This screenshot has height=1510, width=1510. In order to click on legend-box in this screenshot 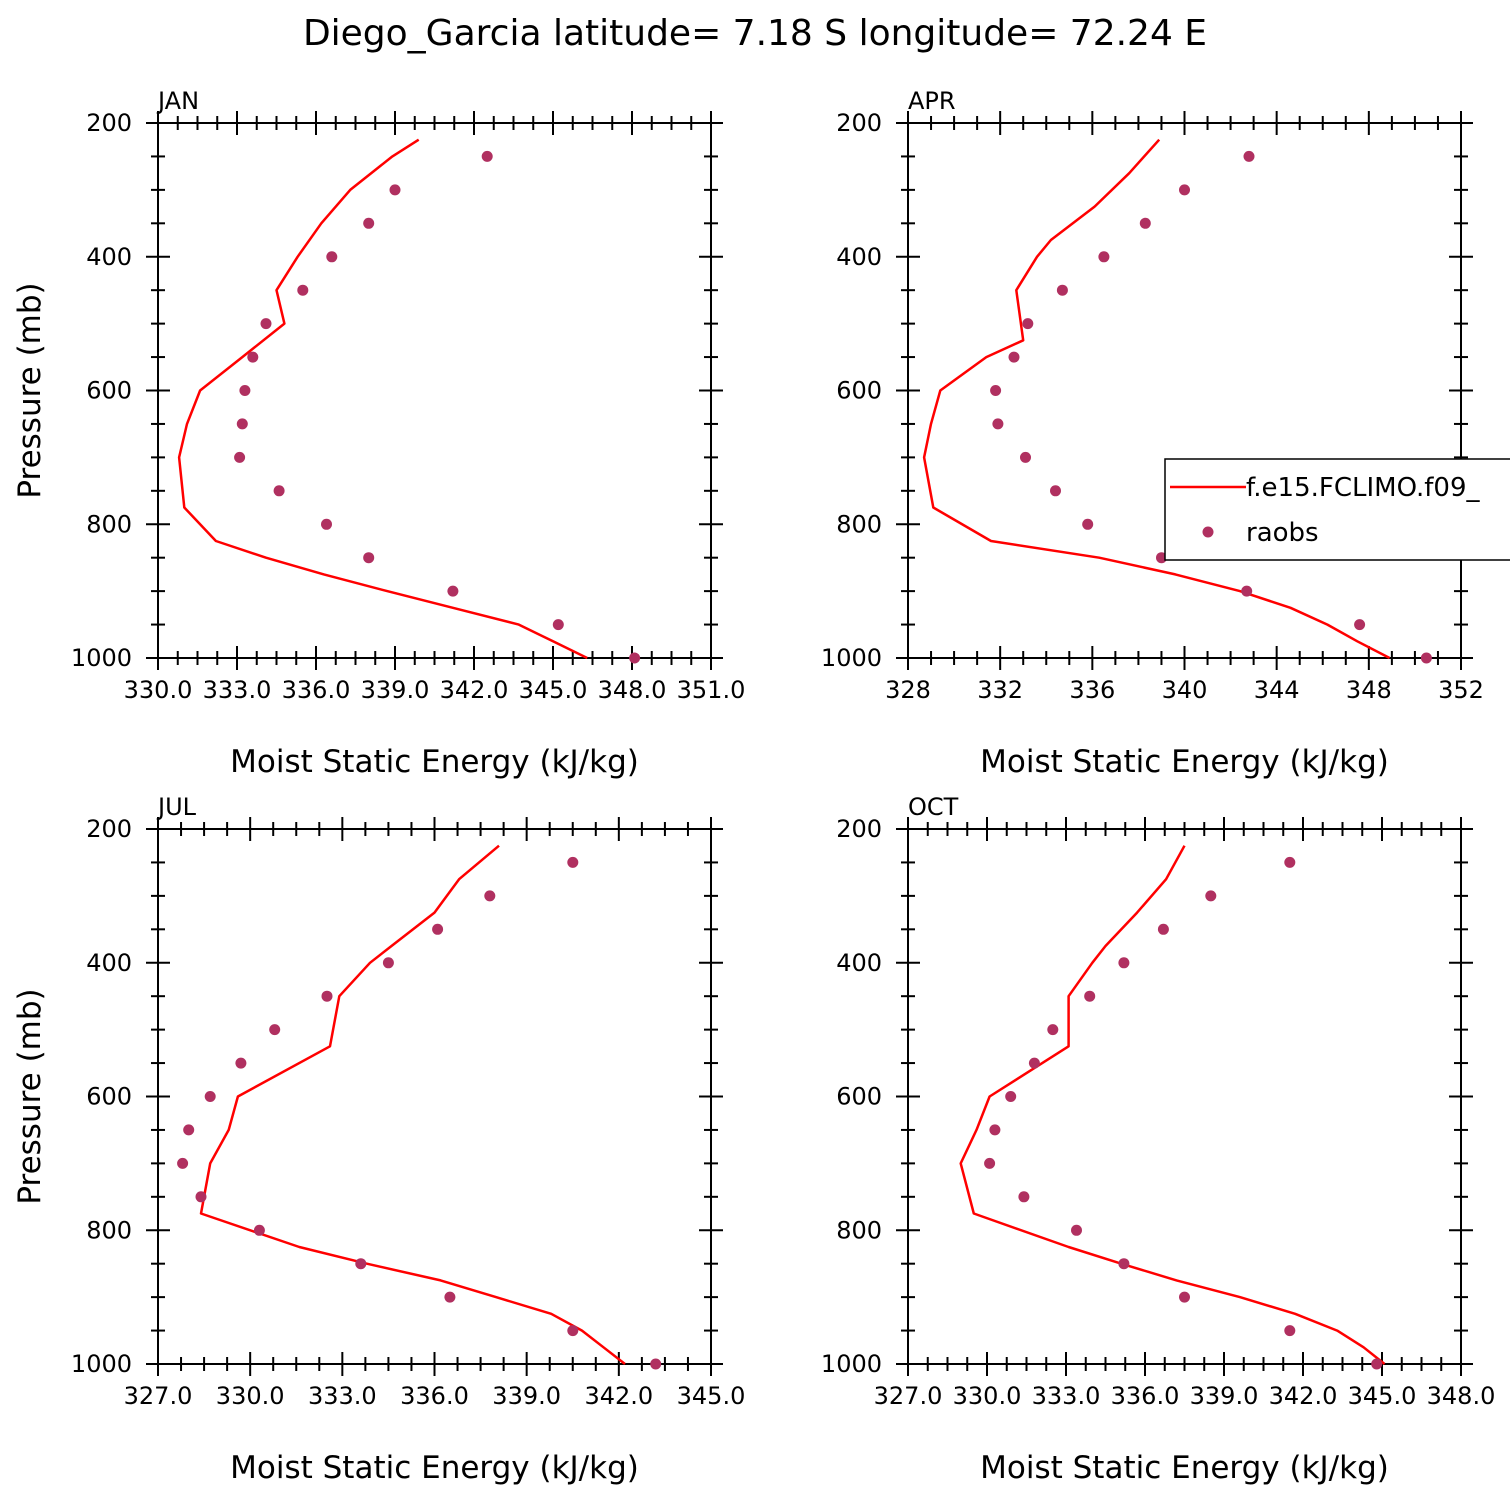, I will do `click(1337, 509)`.